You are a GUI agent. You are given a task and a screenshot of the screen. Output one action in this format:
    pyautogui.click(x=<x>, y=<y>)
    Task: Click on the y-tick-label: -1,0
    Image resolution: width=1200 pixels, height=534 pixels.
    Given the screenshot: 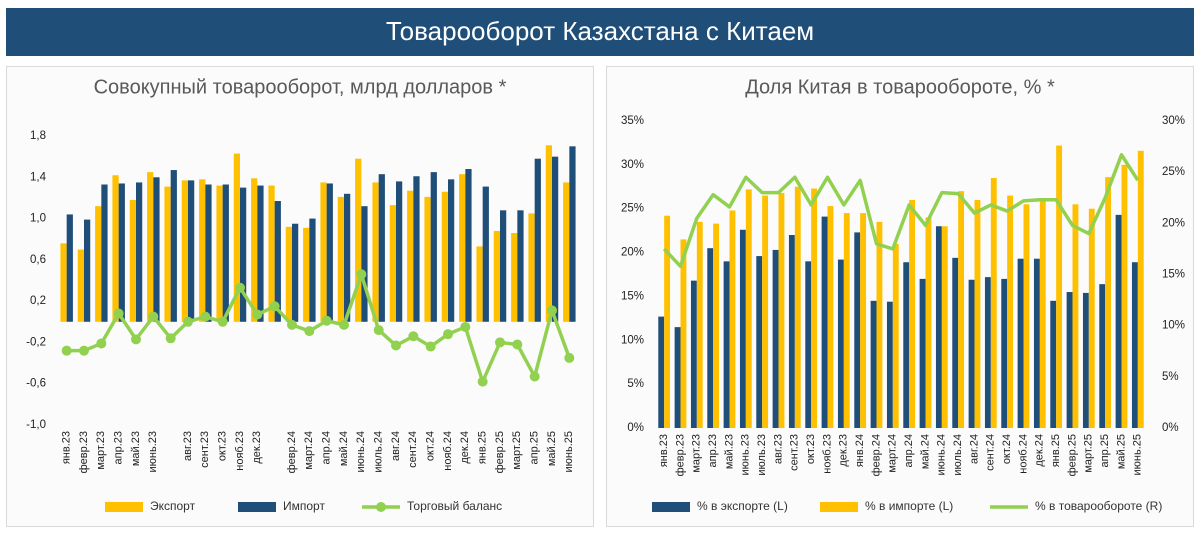 What is the action you would take?
    pyautogui.click(x=36, y=425)
    